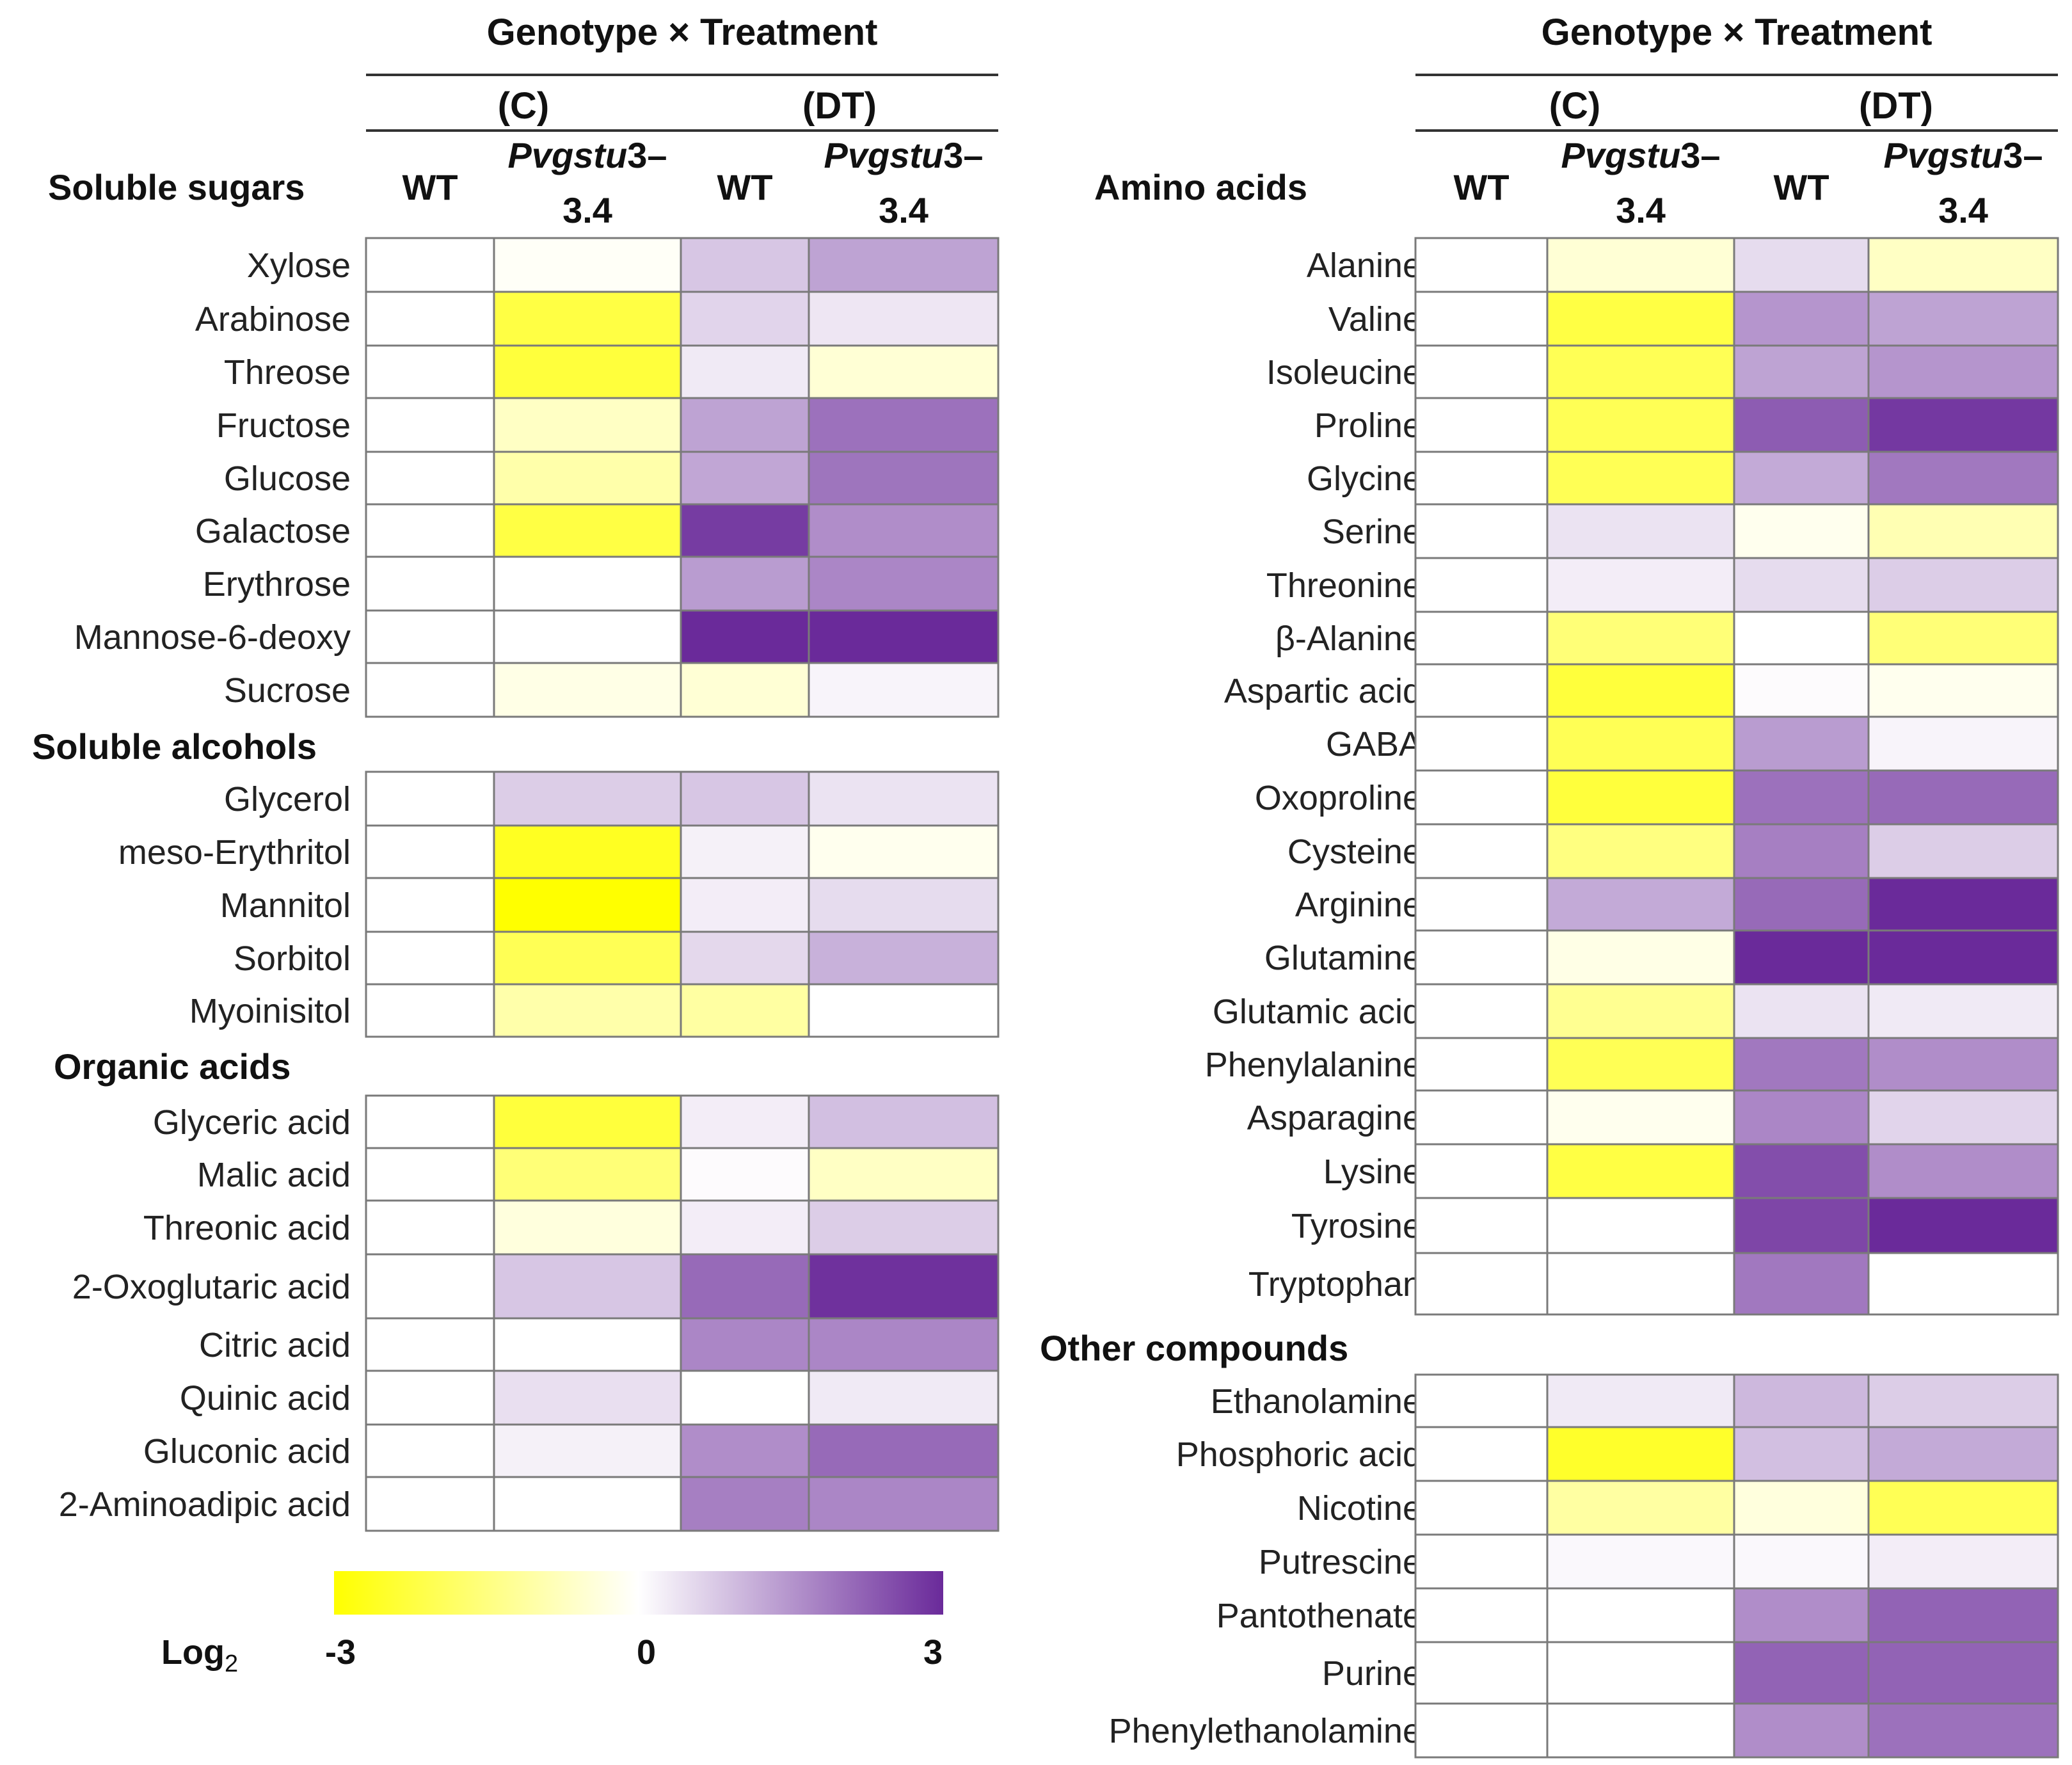  What do you see at coordinates (287, 799) in the screenshot?
I see `row-label: Glycerol` at bounding box center [287, 799].